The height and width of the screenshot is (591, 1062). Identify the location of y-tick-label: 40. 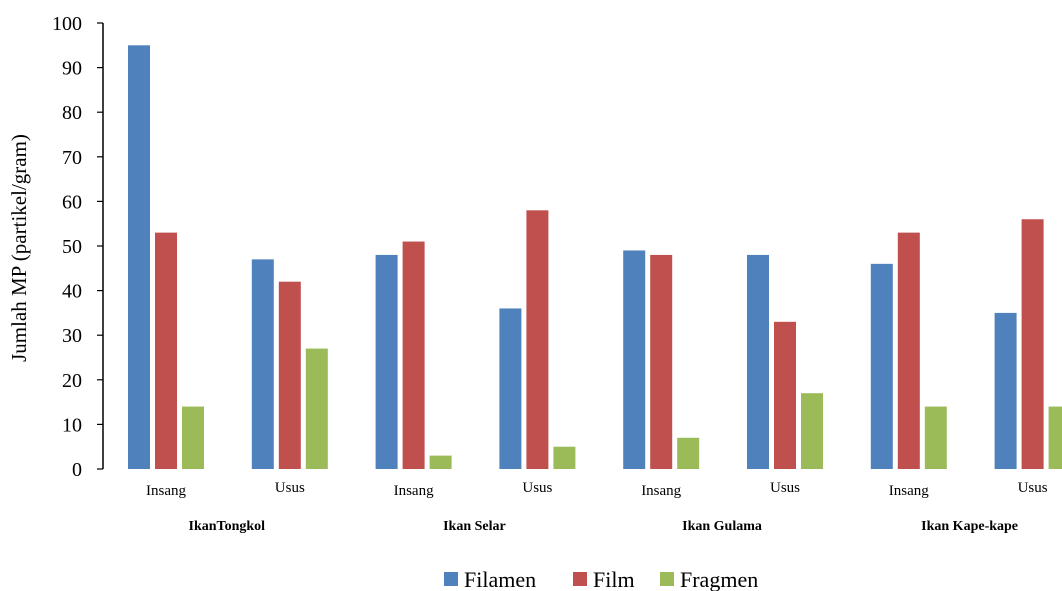
(72, 292).